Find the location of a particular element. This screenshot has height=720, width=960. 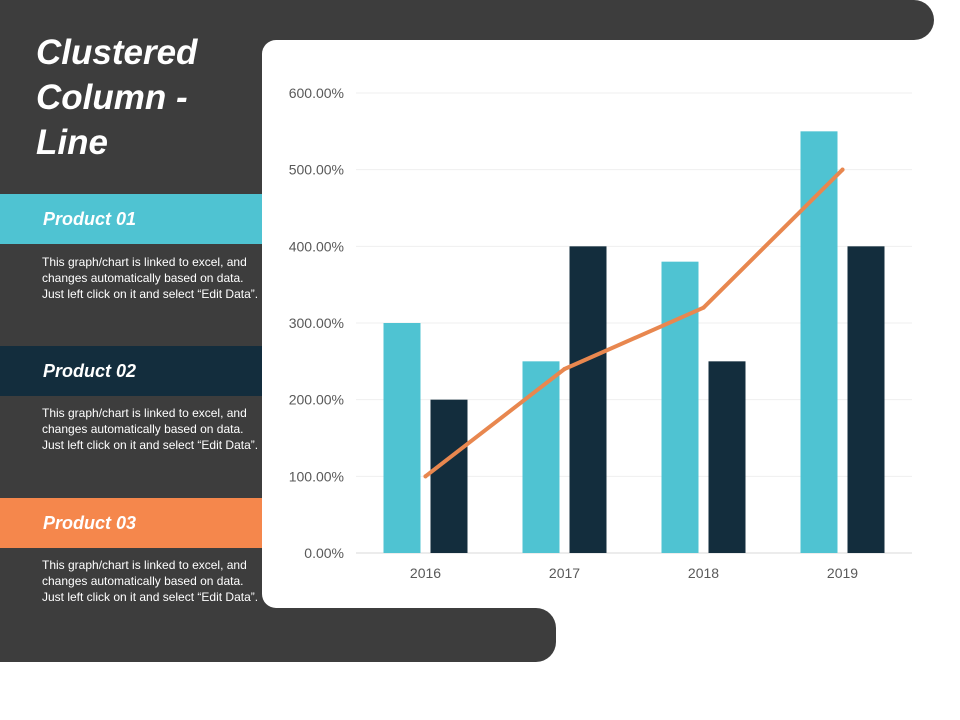

bar-product-01-2018 is located at coordinates (680, 407).